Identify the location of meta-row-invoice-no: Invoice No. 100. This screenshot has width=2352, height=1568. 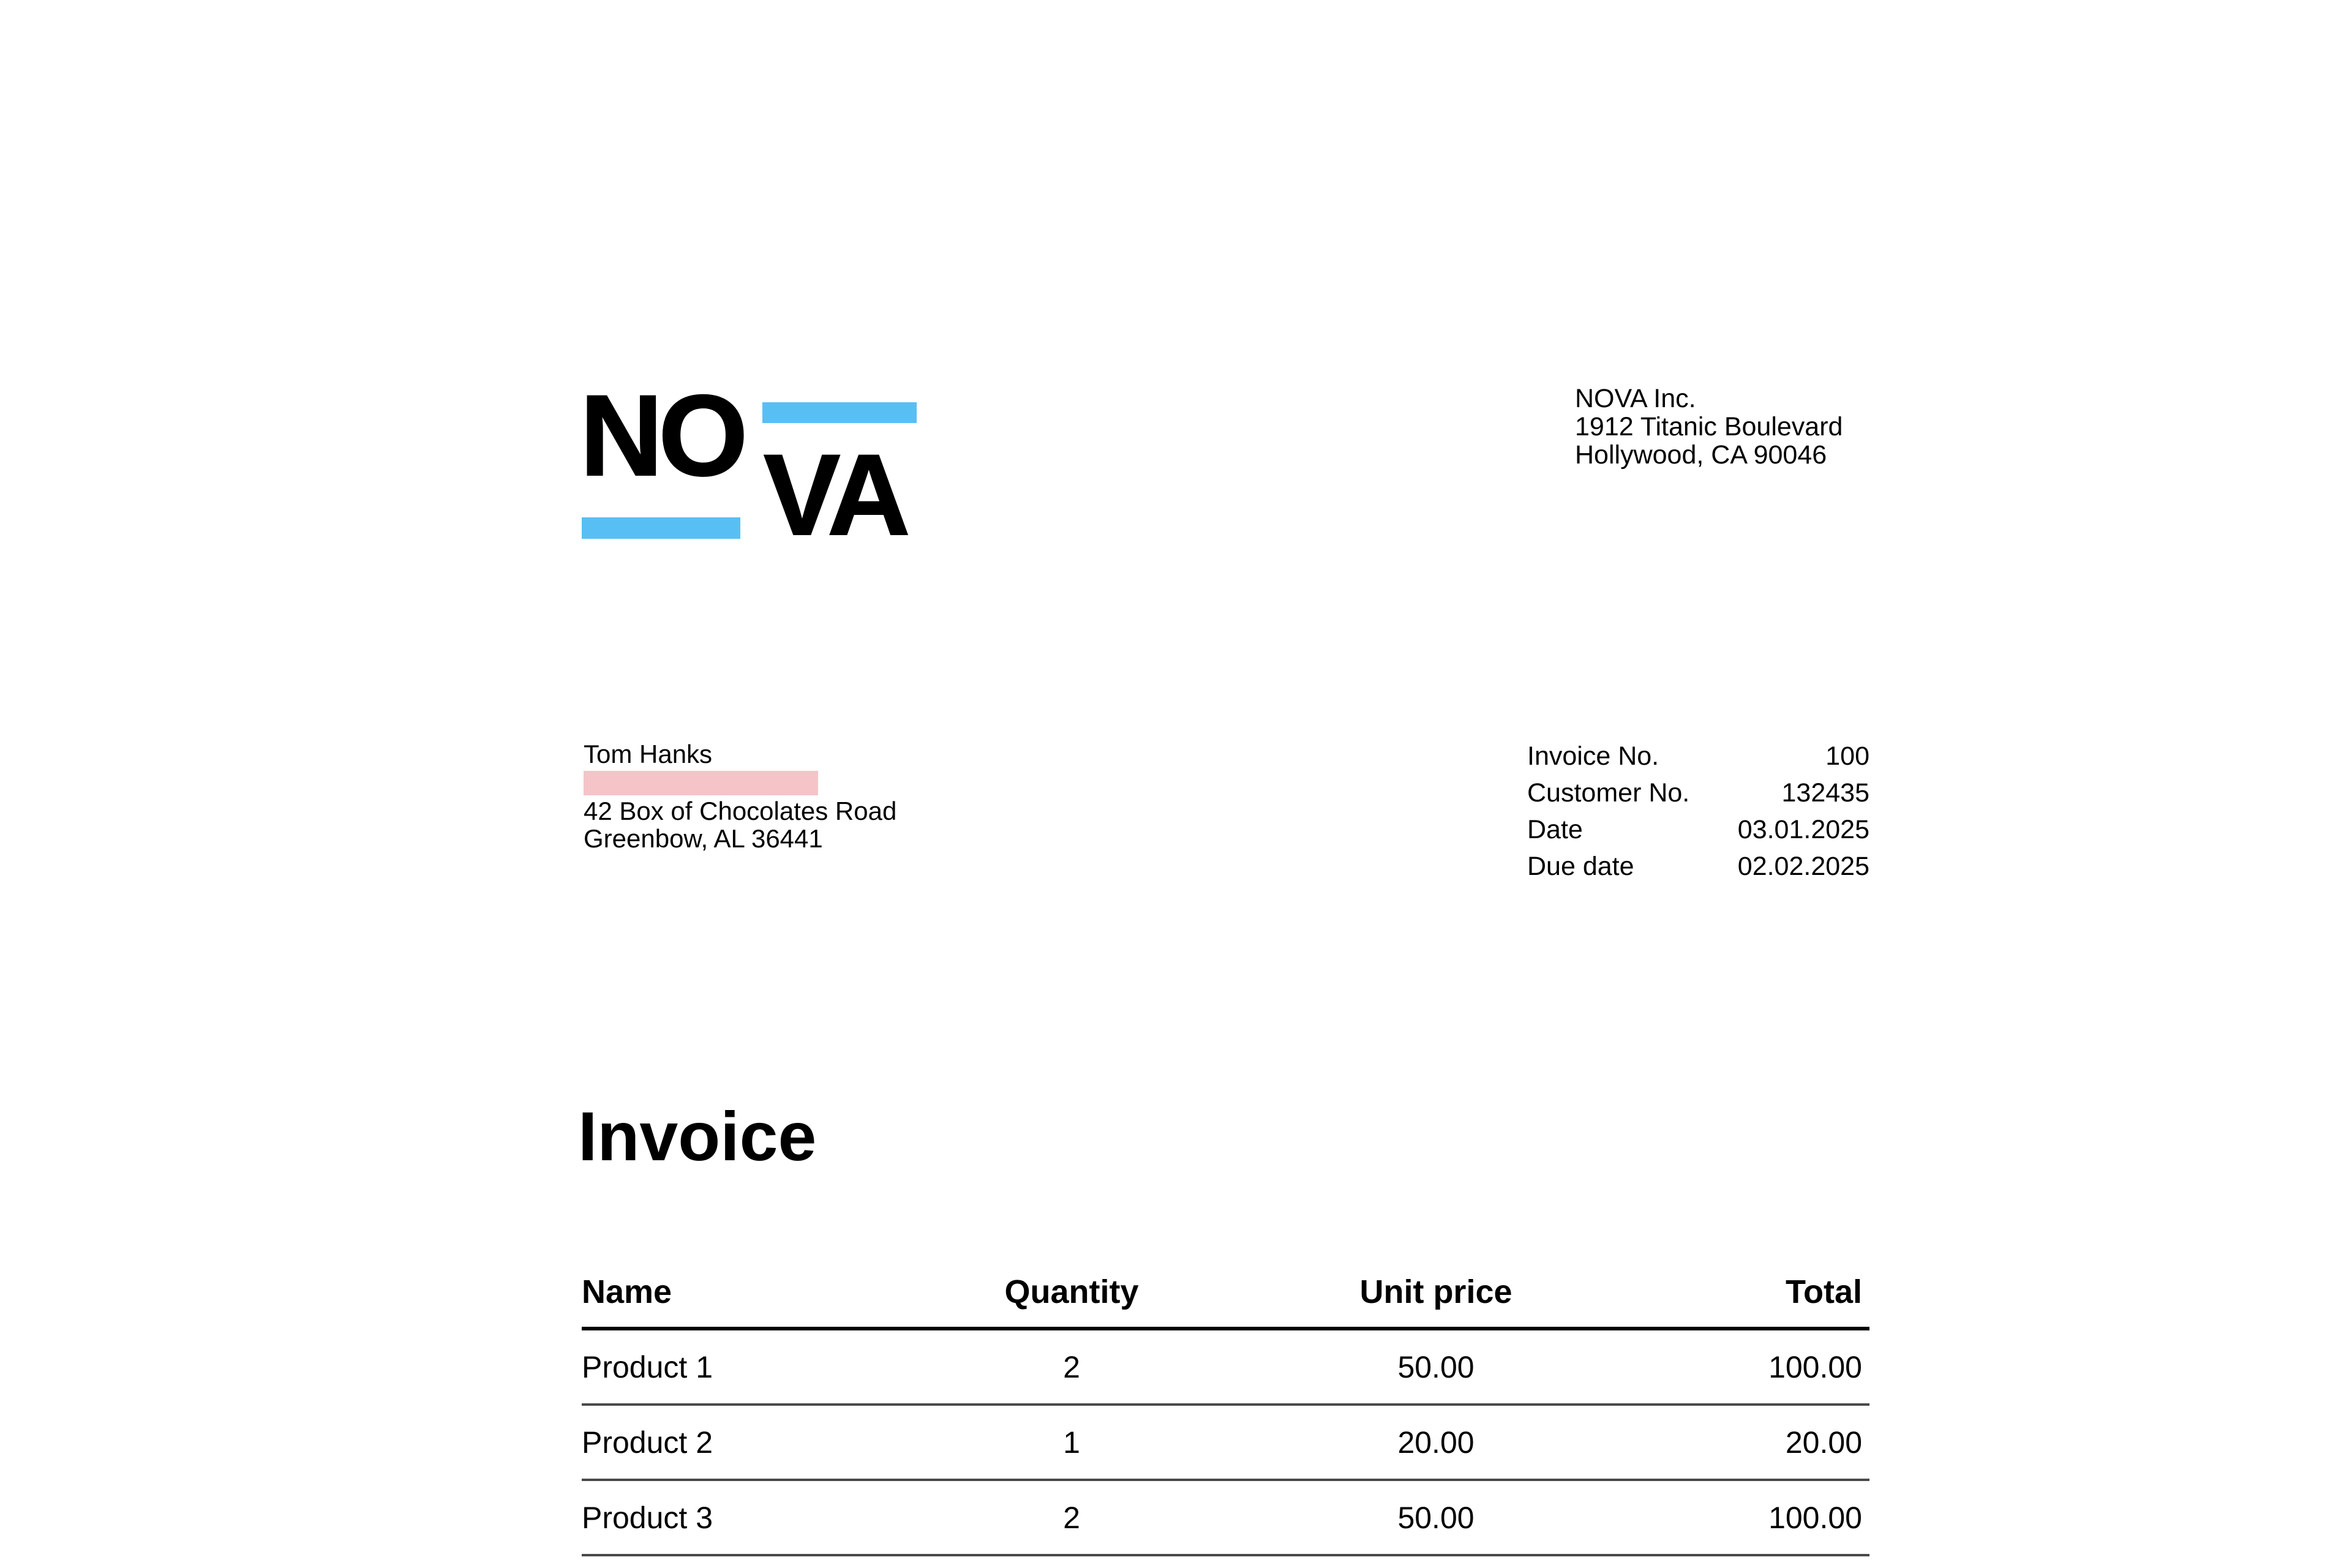
(1698, 756).